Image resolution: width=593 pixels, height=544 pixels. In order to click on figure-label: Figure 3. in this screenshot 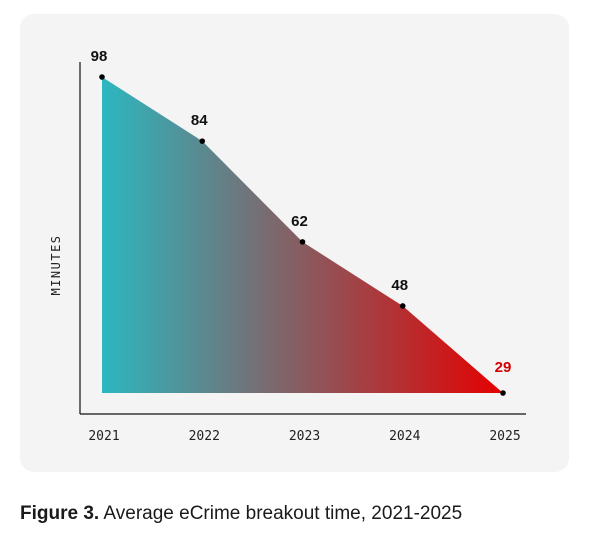, I will do `click(60, 513)`.